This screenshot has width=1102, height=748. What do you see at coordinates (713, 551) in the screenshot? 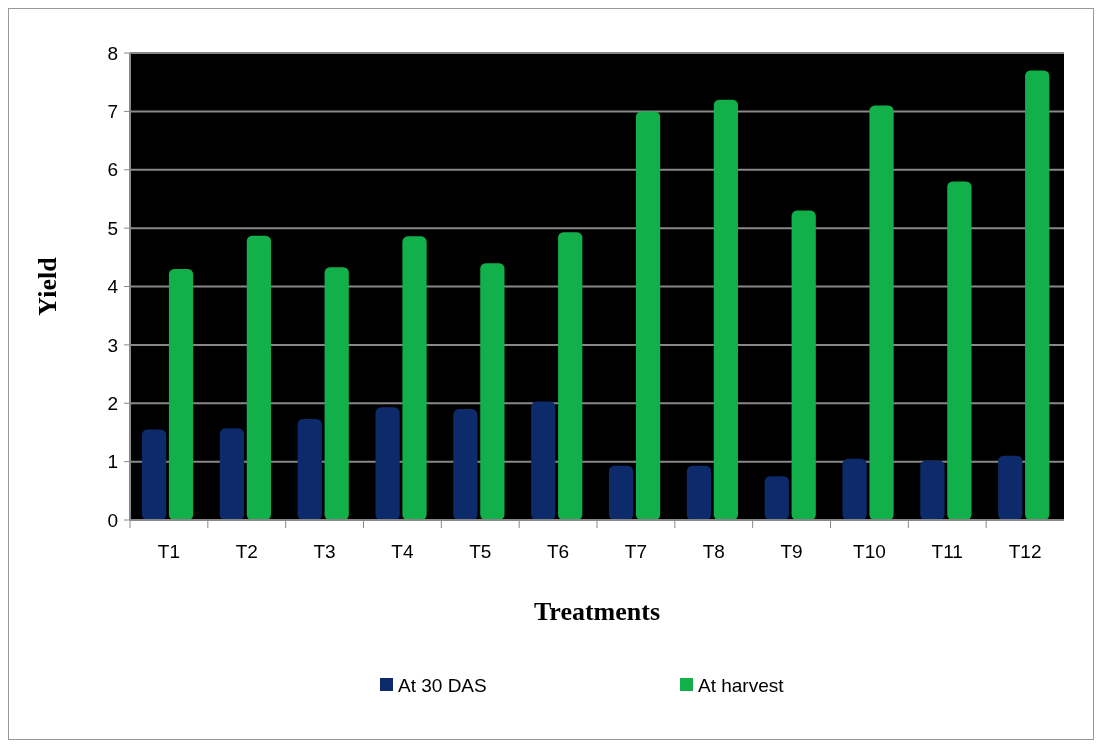
I see `x-tick-label: T8` at bounding box center [713, 551].